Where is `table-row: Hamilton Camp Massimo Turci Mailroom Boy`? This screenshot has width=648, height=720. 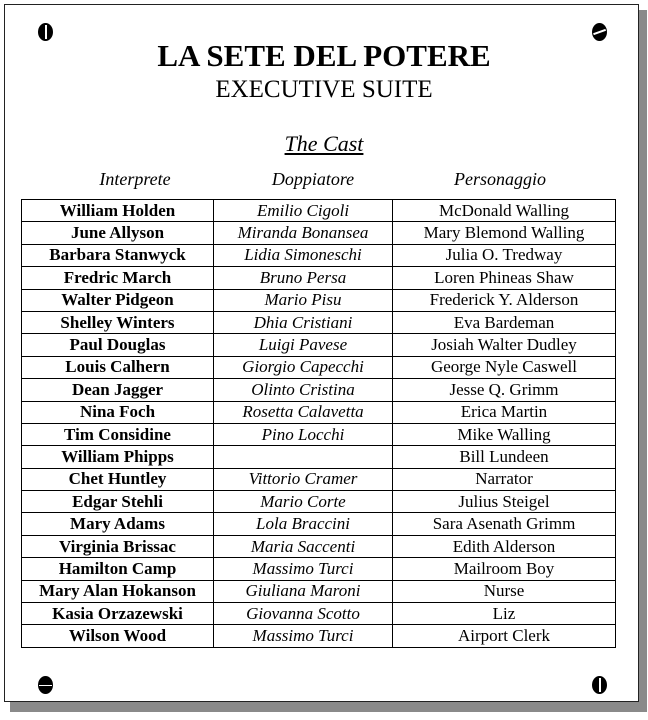 table-row: Hamilton Camp Massimo Turci Mailroom Boy is located at coordinates (318, 569).